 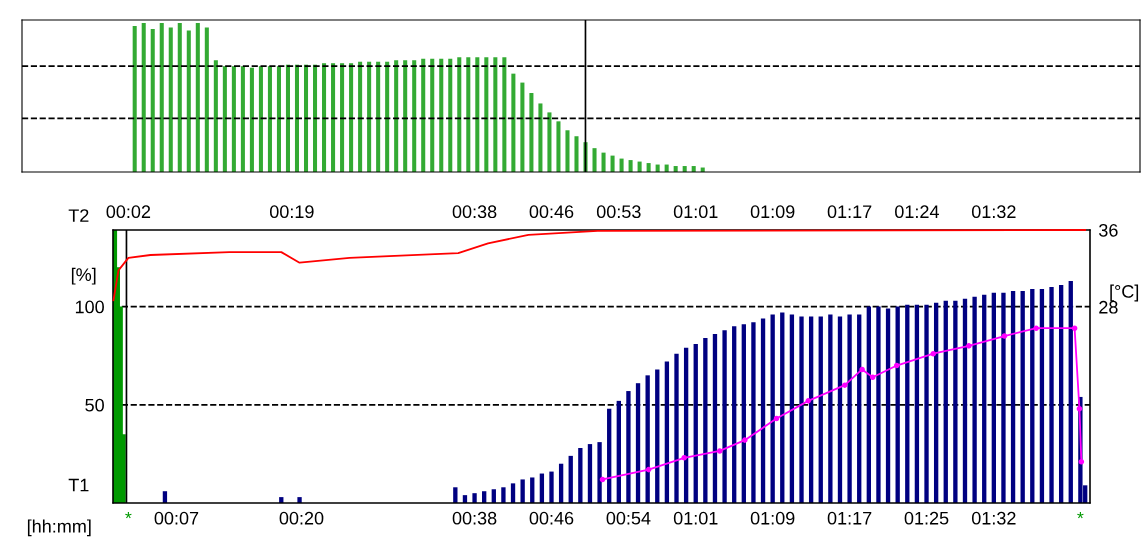 What do you see at coordinates (618, 212) in the screenshot?
I see `x2-tick-label: 00:53` at bounding box center [618, 212].